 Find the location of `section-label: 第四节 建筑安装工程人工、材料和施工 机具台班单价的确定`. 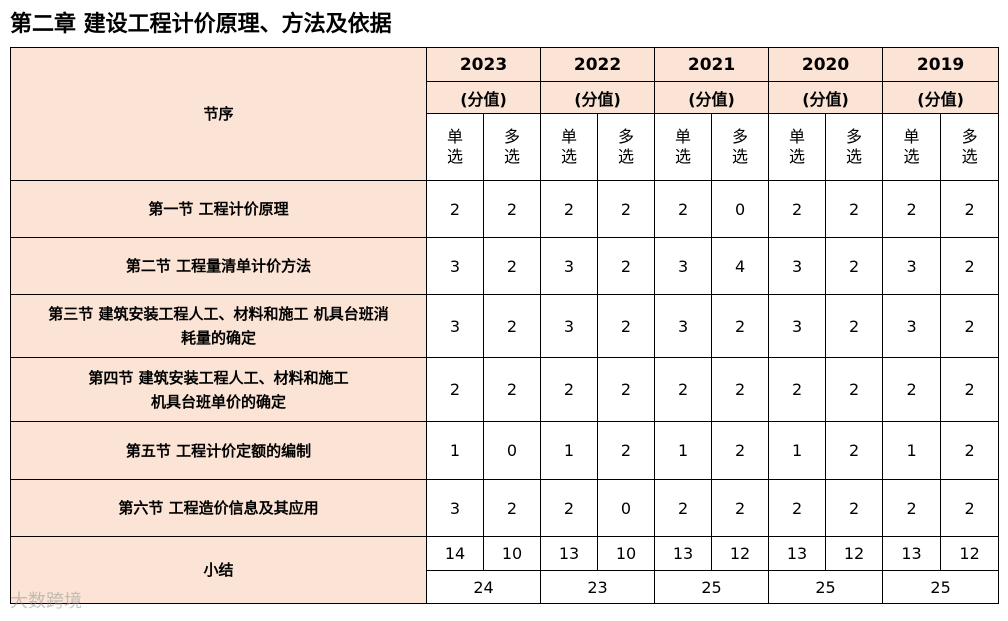

section-label: 第四节 建筑安装工程人工、材料和施工 机具台班单价的确定 is located at coordinates (218, 389).